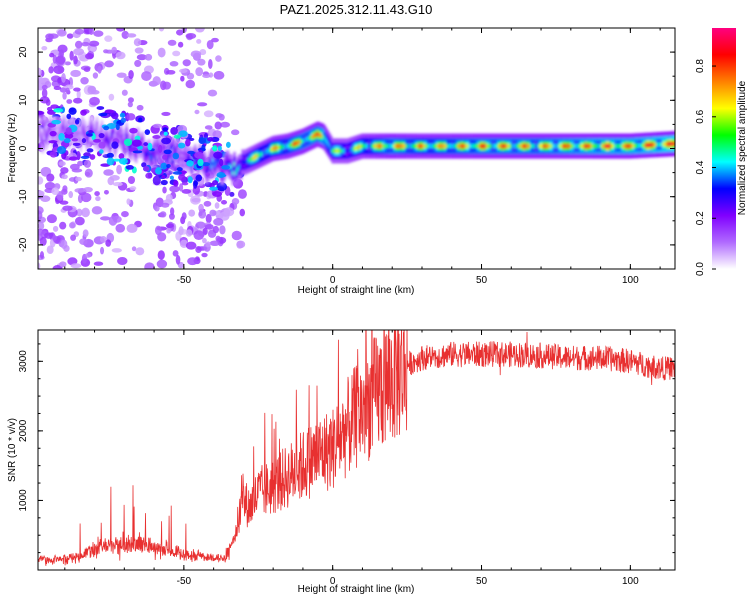  I want to click on colorbar-ticks: 0.0 0.2 0.4 0.6 0.8, so click(705, 167).